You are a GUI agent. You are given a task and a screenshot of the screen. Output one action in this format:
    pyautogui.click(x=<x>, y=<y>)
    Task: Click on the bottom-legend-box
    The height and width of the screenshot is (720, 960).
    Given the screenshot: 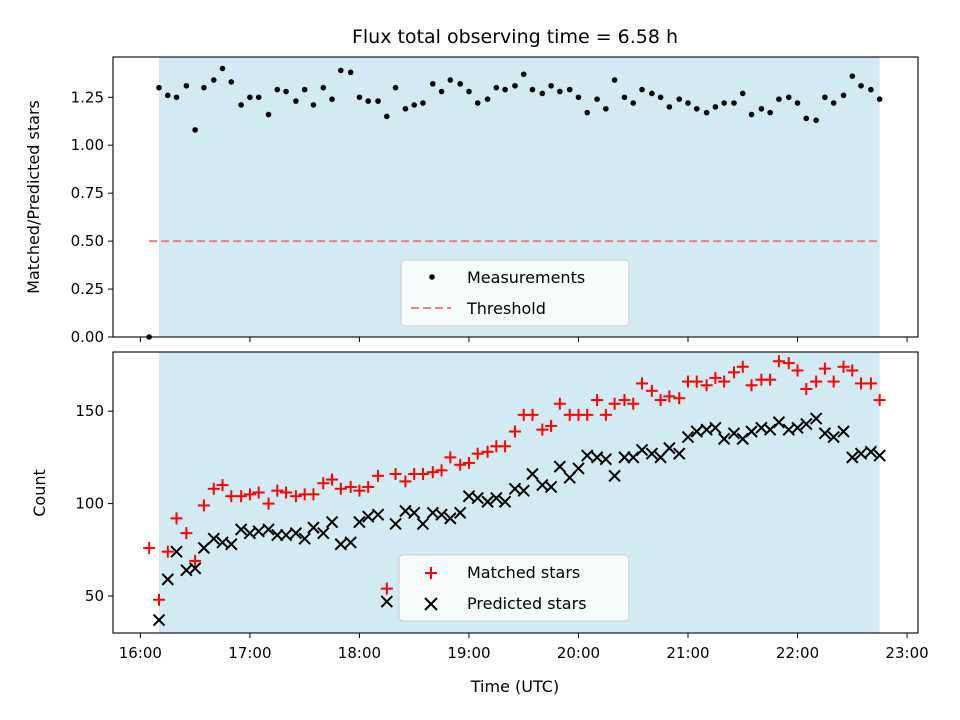 What is the action you would take?
    pyautogui.click(x=514, y=588)
    